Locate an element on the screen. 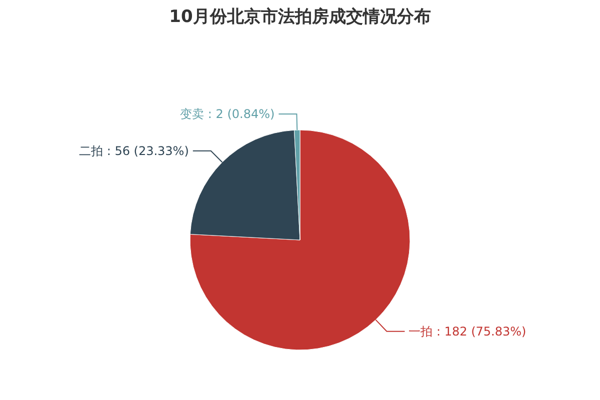  slice-label: 变卖 : 2 (0.84%) is located at coordinates (227, 114).